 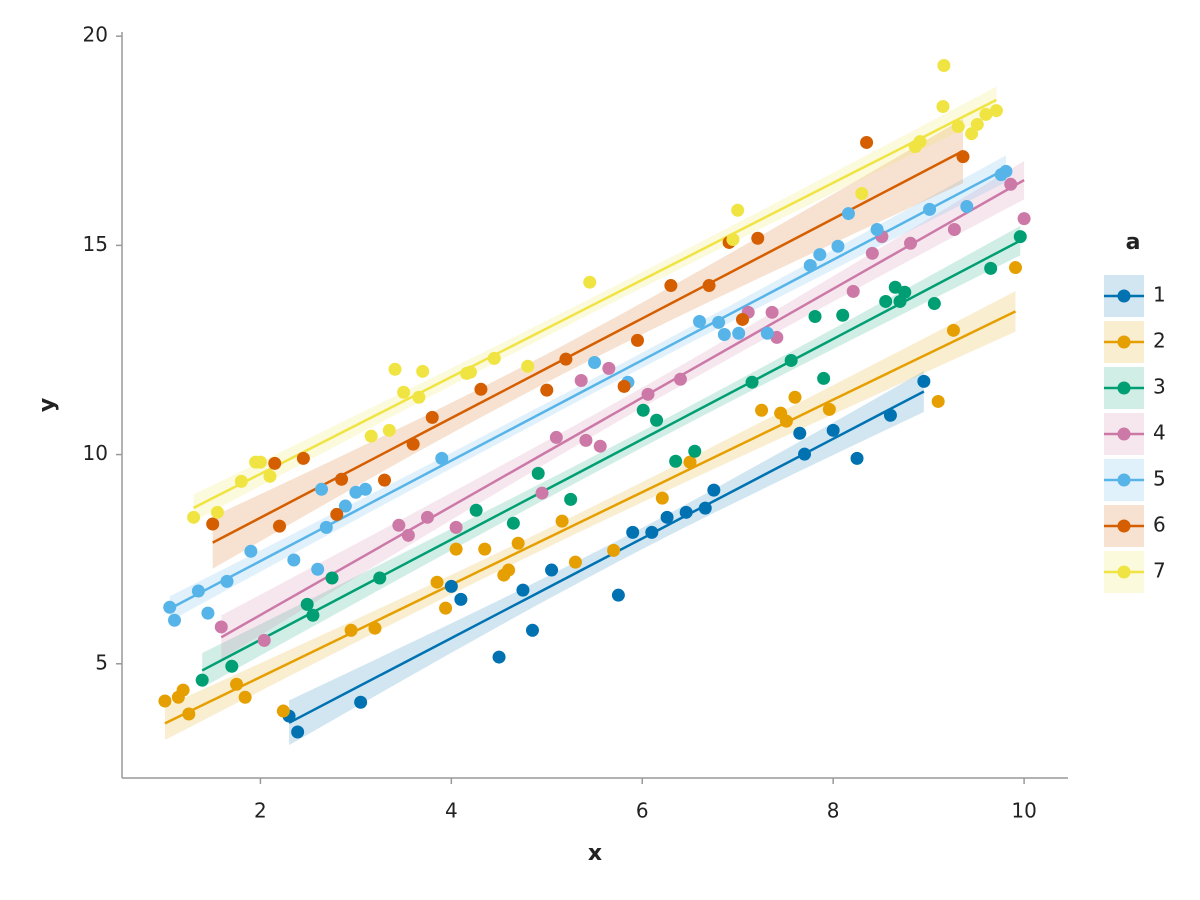 What do you see at coordinates (101, 662) in the screenshot?
I see `y-tick-label: 5` at bounding box center [101, 662].